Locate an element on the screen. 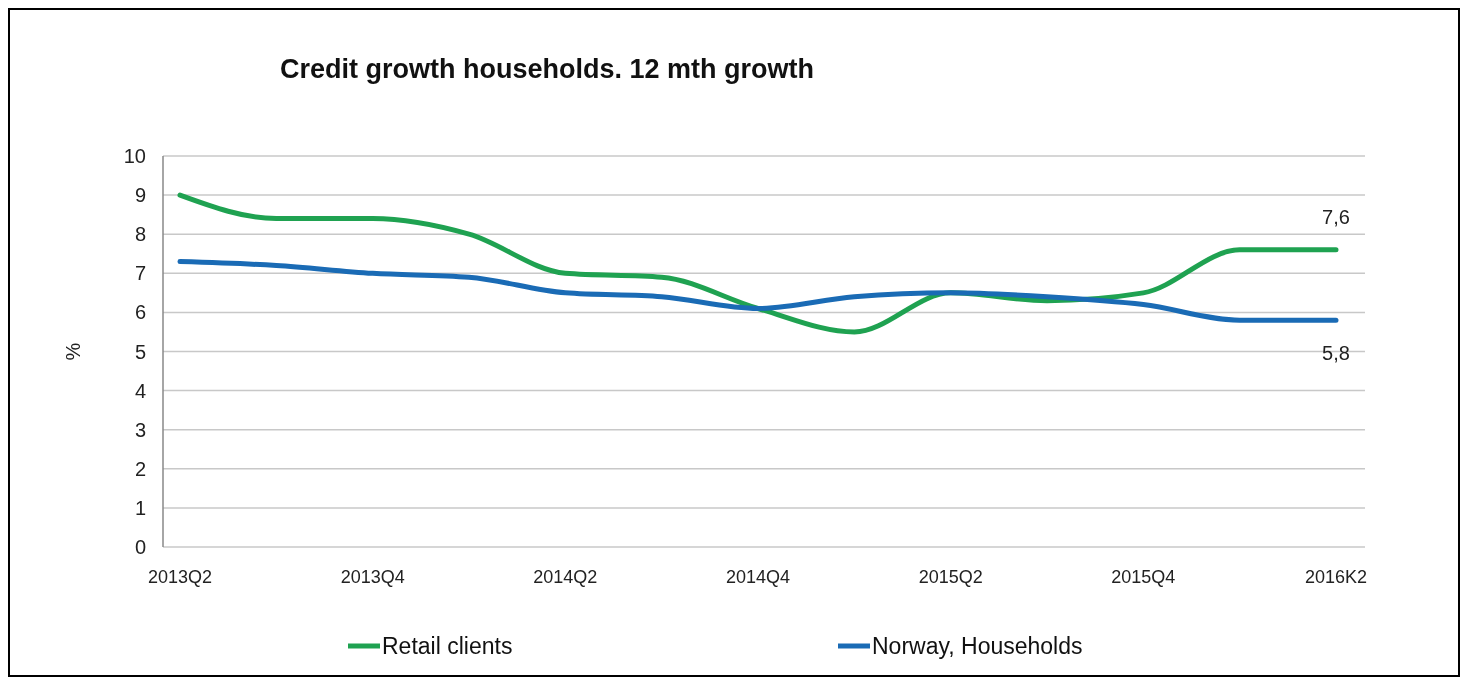  x-tick-label: 2014Q4 is located at coordinates (758, 577).